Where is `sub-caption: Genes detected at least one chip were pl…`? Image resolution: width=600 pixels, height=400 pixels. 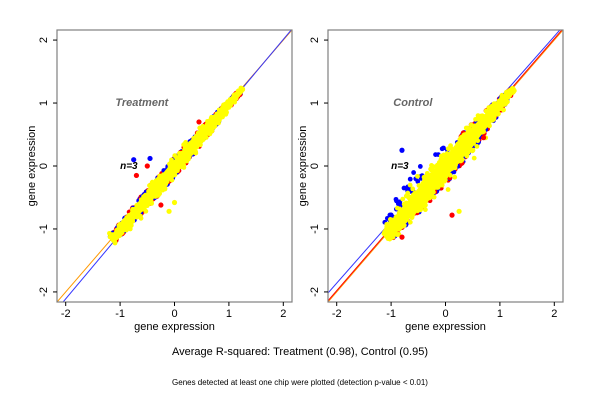
sub-caption: Genes detected at least one chip were pl… is located at coordinates (300, 382).